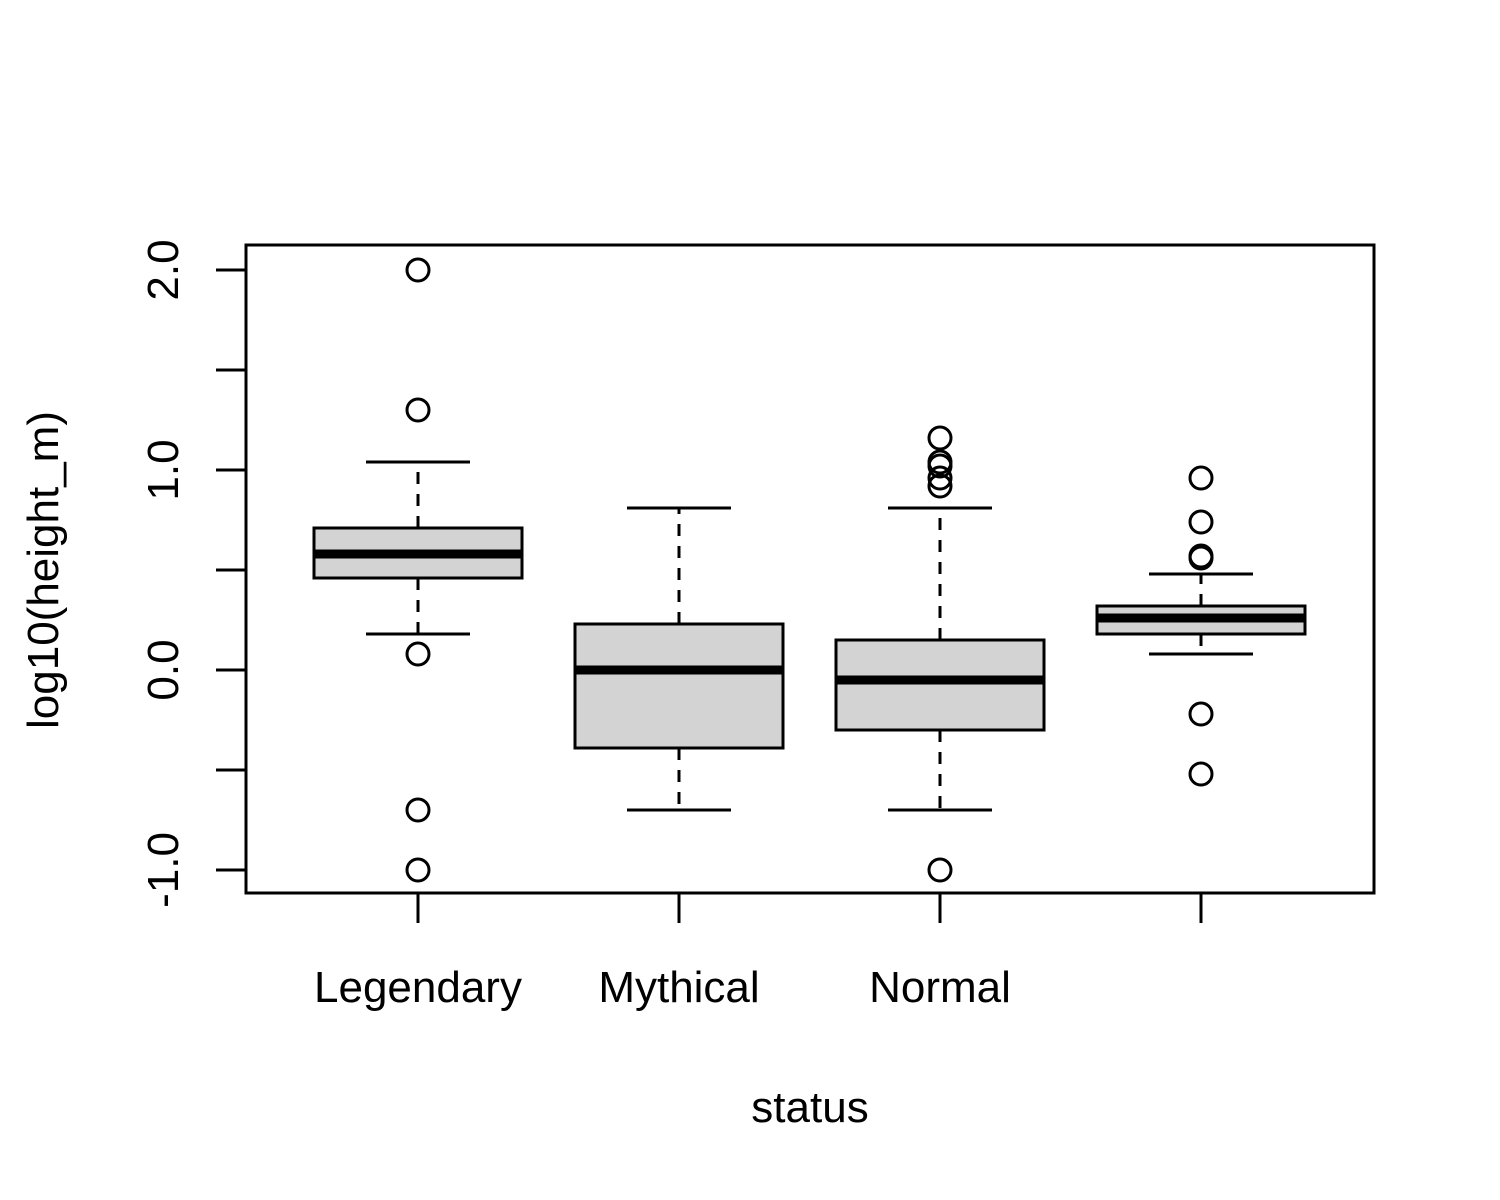 The width and height of the screenshot is (1500, 1200). I want to click on x-tick-label: Legendary, so click(418, 987).